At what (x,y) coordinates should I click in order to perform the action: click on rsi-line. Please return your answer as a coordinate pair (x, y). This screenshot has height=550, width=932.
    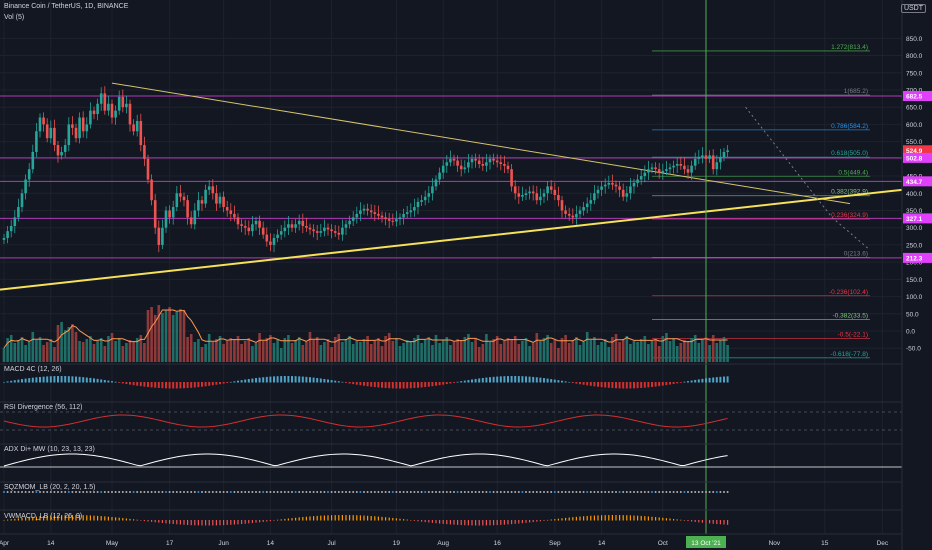
    Looking at the image, I should click on (365, 421).